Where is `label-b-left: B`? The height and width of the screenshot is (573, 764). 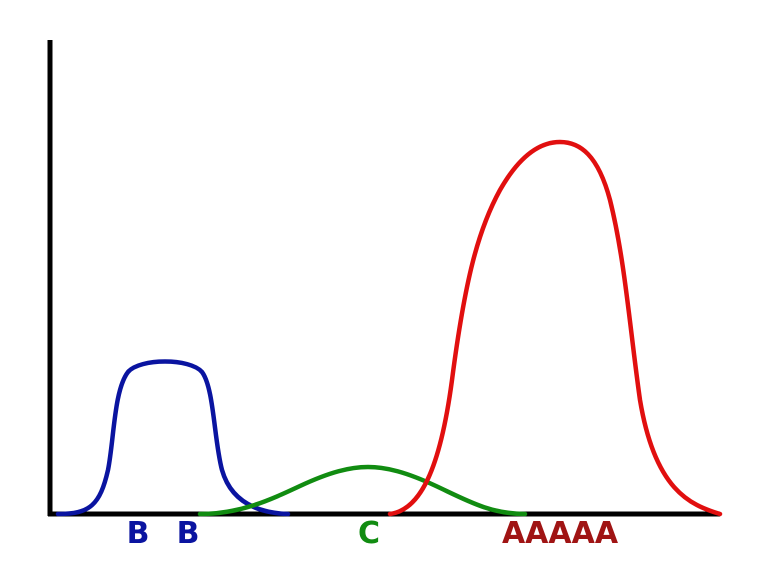 label-b-left: B is located at coordinates (138, 533).